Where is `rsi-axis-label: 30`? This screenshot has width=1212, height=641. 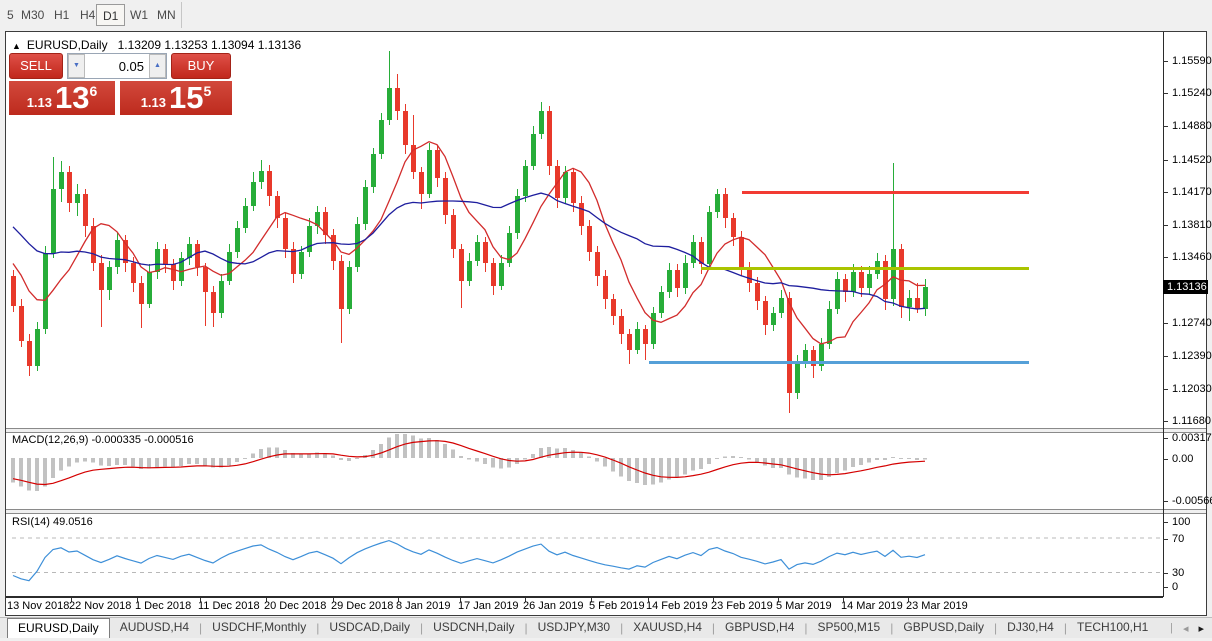
rsi-axis-label: 30 is located at coordinates (1178, 573).